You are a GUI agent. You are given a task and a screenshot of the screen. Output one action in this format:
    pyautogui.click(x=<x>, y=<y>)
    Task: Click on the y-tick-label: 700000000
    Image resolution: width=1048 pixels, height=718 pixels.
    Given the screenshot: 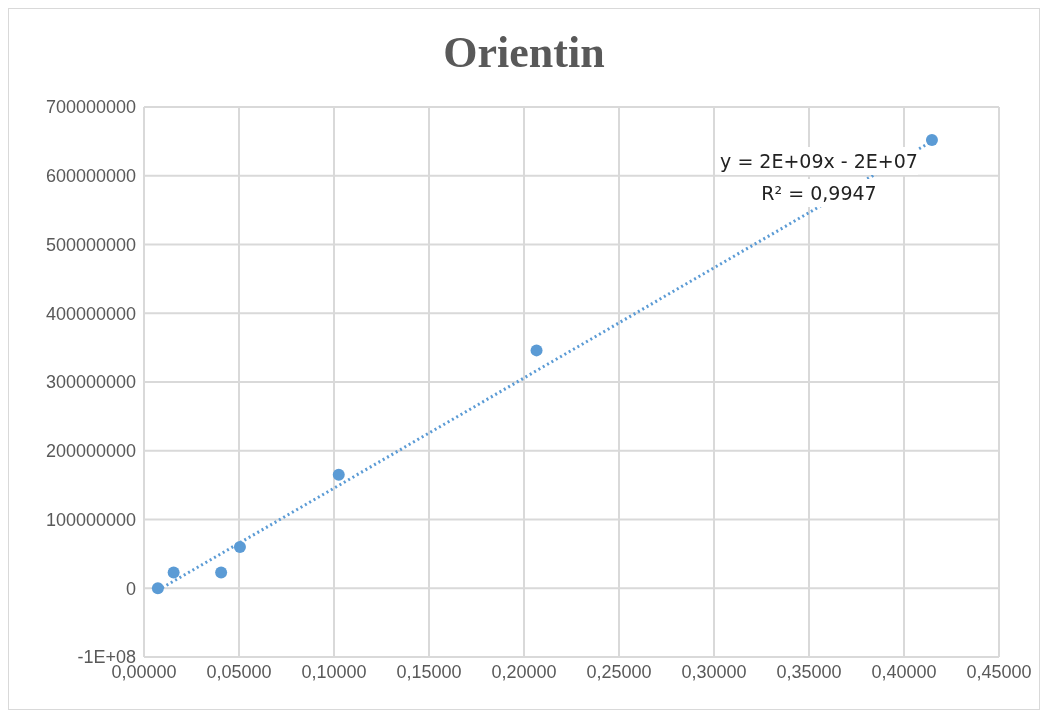 What is the action you would take?
    pyautogui.click(x=90, y=107)
    